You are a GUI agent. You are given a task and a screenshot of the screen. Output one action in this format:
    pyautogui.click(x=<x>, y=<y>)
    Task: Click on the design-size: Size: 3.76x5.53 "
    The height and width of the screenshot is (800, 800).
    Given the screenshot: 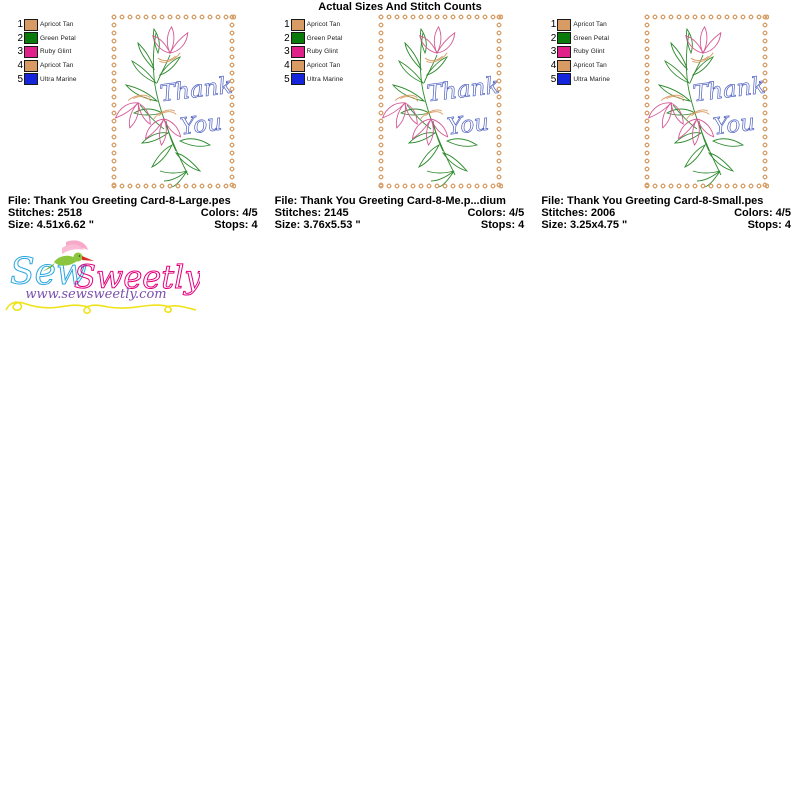 What is the action you would take?
    pyautogui.click(x=317, y=225)
    